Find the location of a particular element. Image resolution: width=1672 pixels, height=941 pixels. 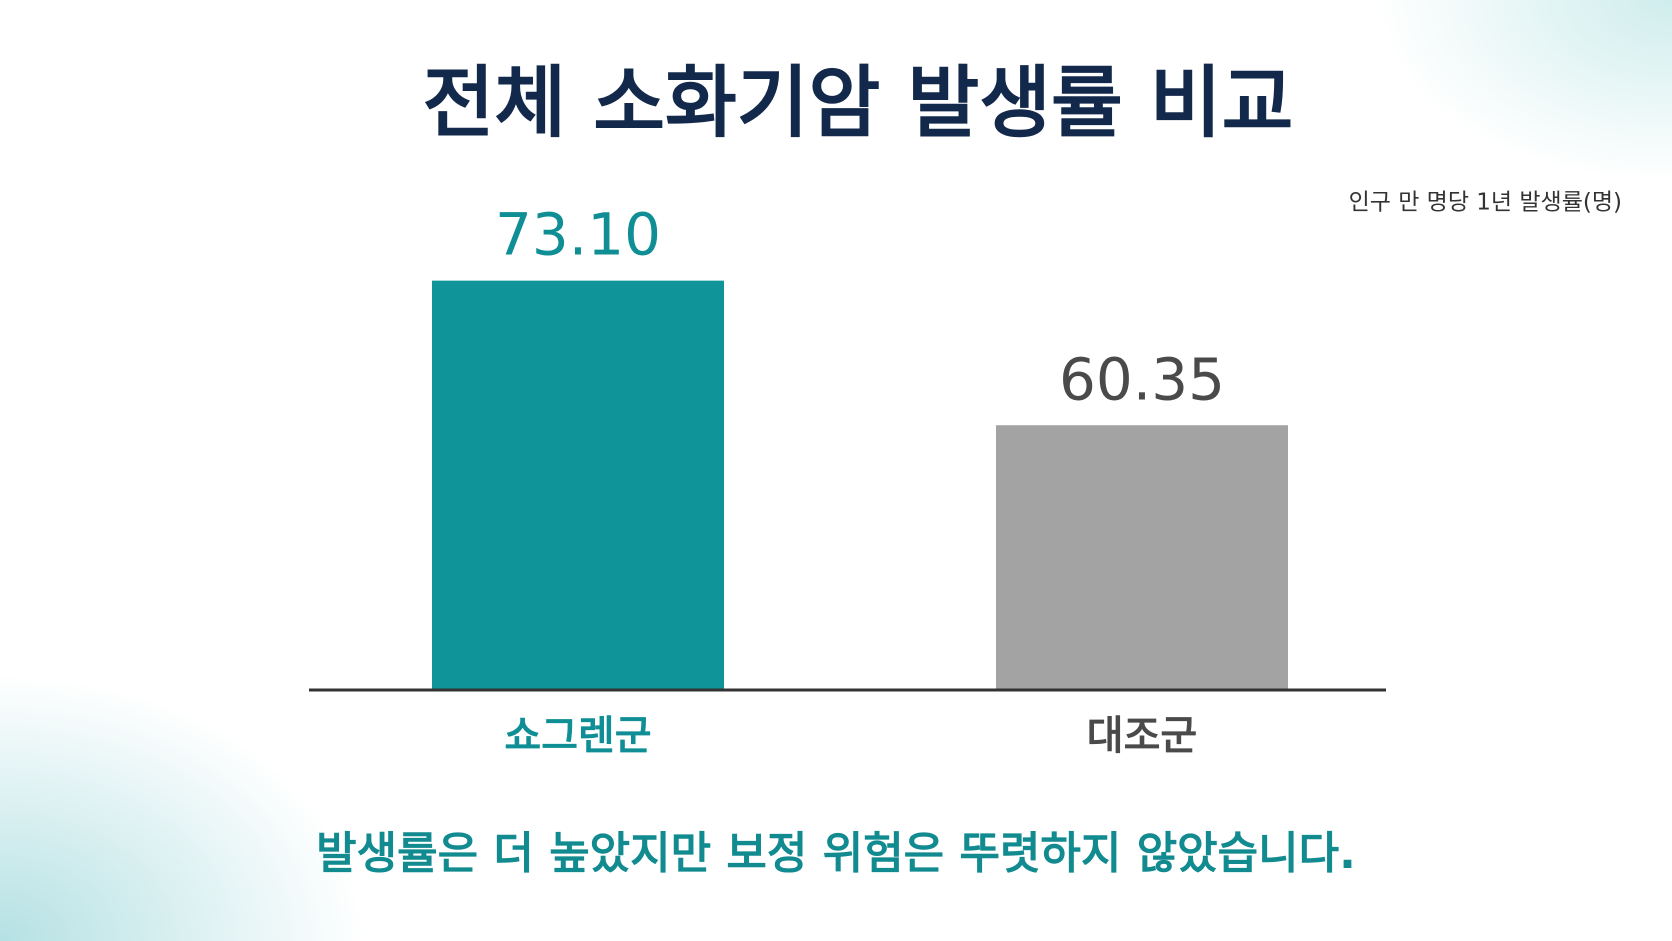

x-tick-label: 대조군 is located at coordinates (1142, 736).